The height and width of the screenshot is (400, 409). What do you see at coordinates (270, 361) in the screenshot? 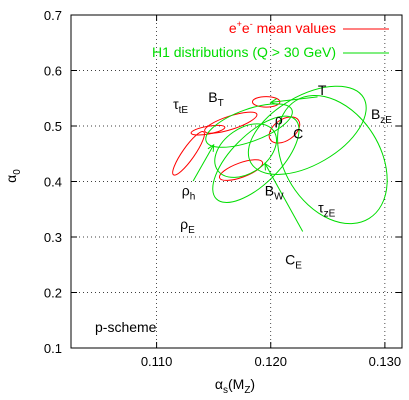
I see `x-tick-label: 0.120` at bounding box center [270, 361].